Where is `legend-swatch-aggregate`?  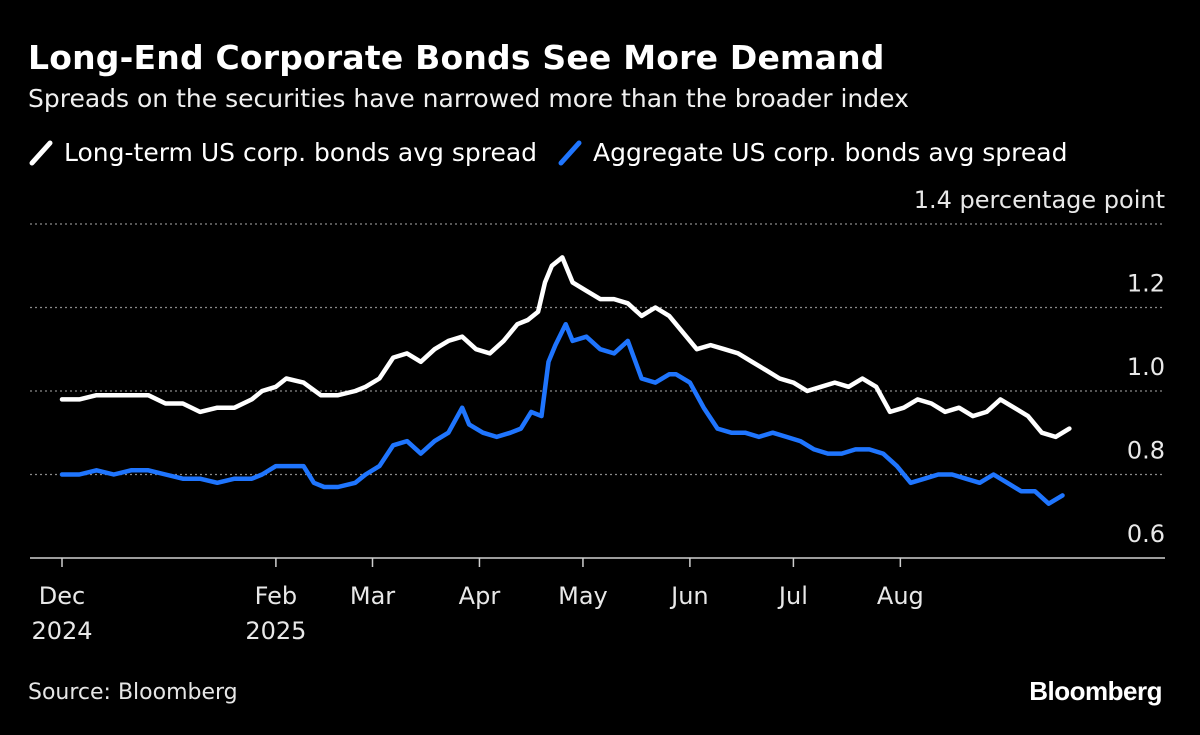
legend-swatch-aggregate is located at coordinates (570, 152).